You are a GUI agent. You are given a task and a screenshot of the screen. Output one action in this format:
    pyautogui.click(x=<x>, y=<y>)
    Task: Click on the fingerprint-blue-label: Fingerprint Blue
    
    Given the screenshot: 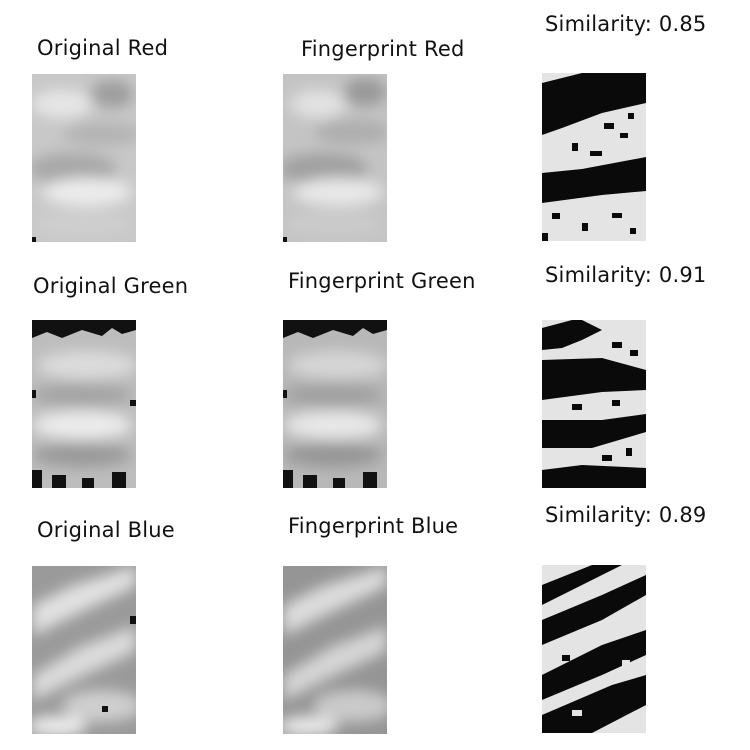 What is the action you would take?
    pyautogui.click(x=373, y=526)
    